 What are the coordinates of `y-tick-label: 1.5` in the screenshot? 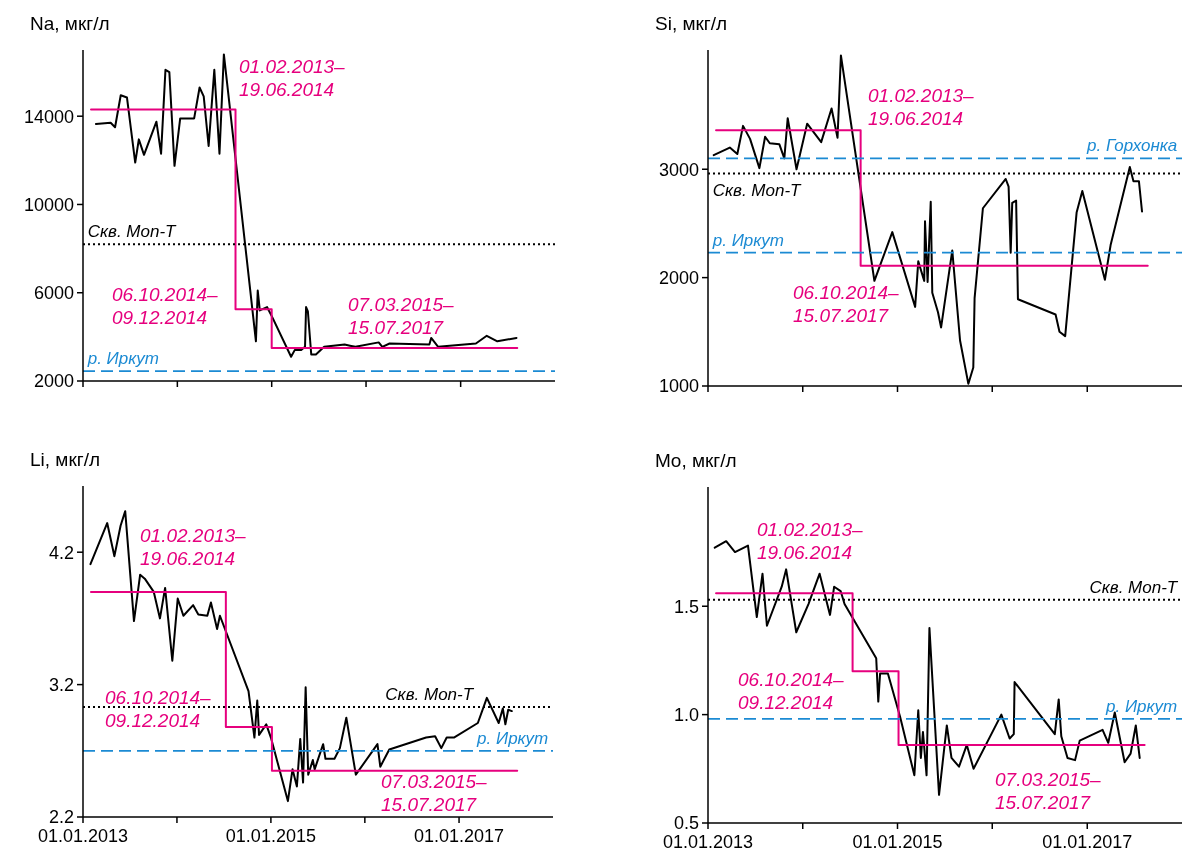 It's located at (686, 606).